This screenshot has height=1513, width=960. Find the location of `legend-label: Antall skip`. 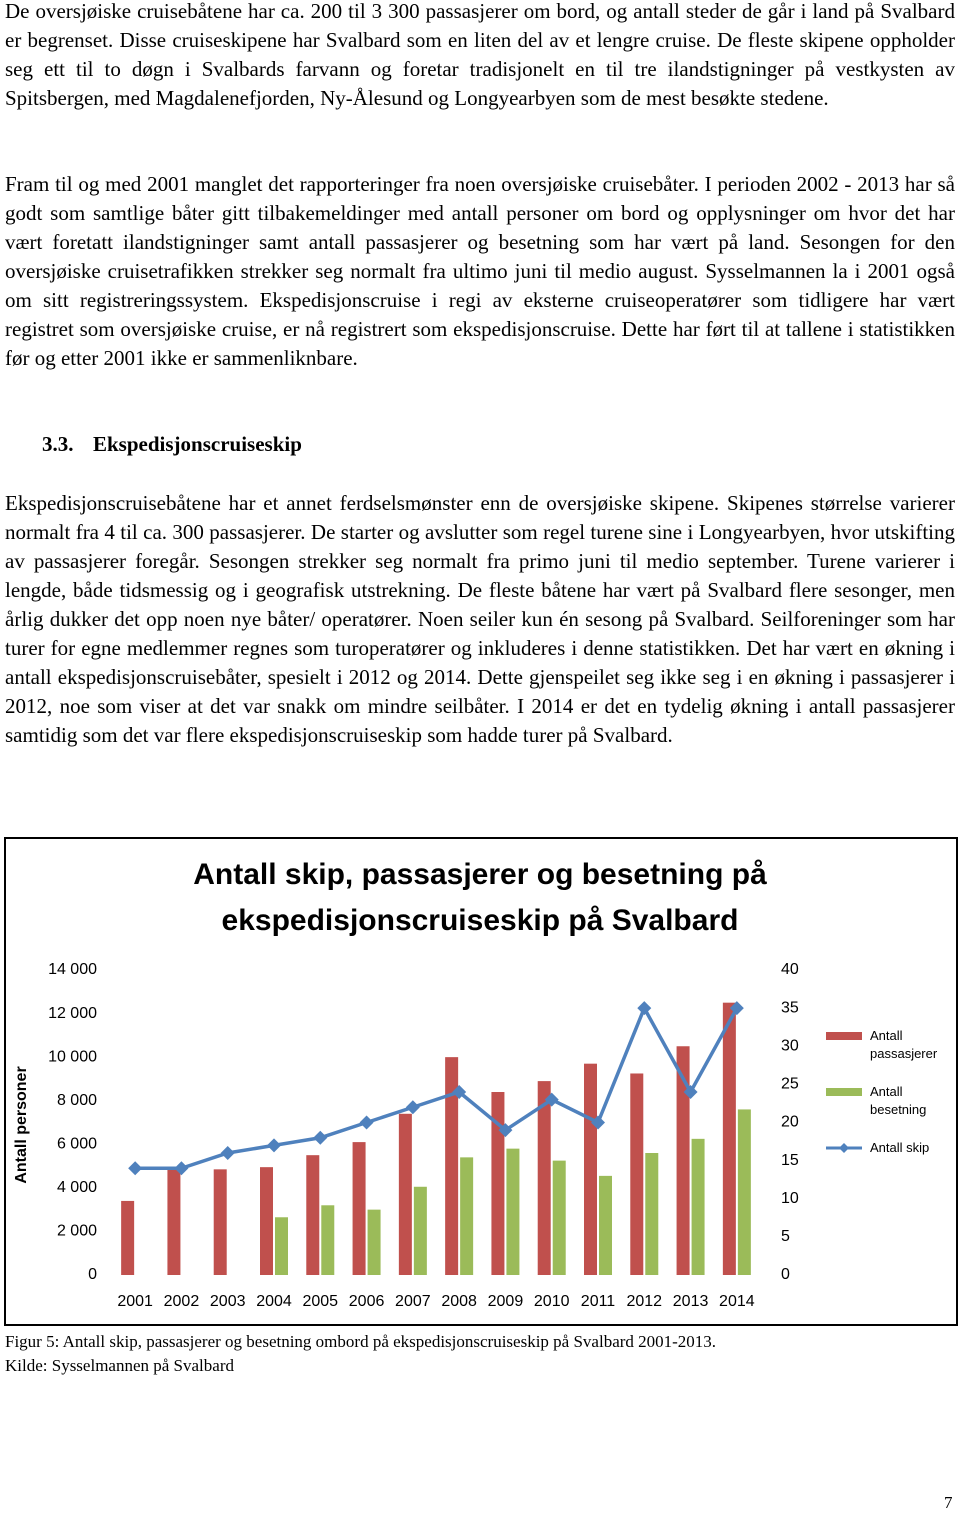

legend-label: Antall skip is located at coordinates (900, 1147).